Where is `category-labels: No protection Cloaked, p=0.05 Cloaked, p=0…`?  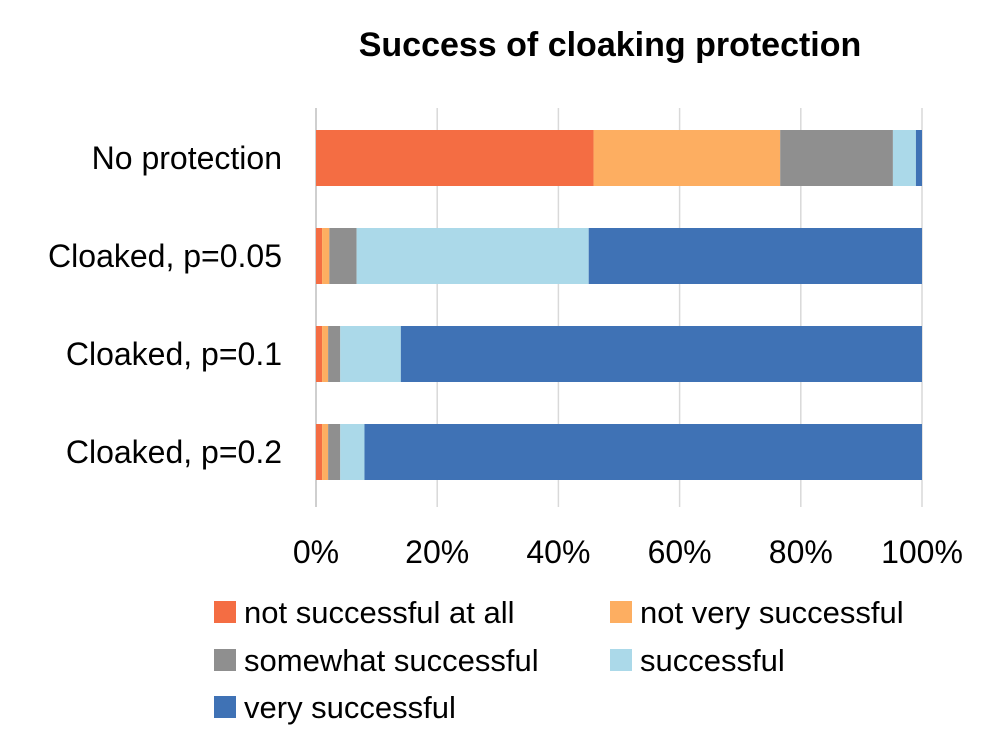 category-labels: No protection Cloaked, p=0.05 Cloaked, p=0… is located at coordinates (165, 305).